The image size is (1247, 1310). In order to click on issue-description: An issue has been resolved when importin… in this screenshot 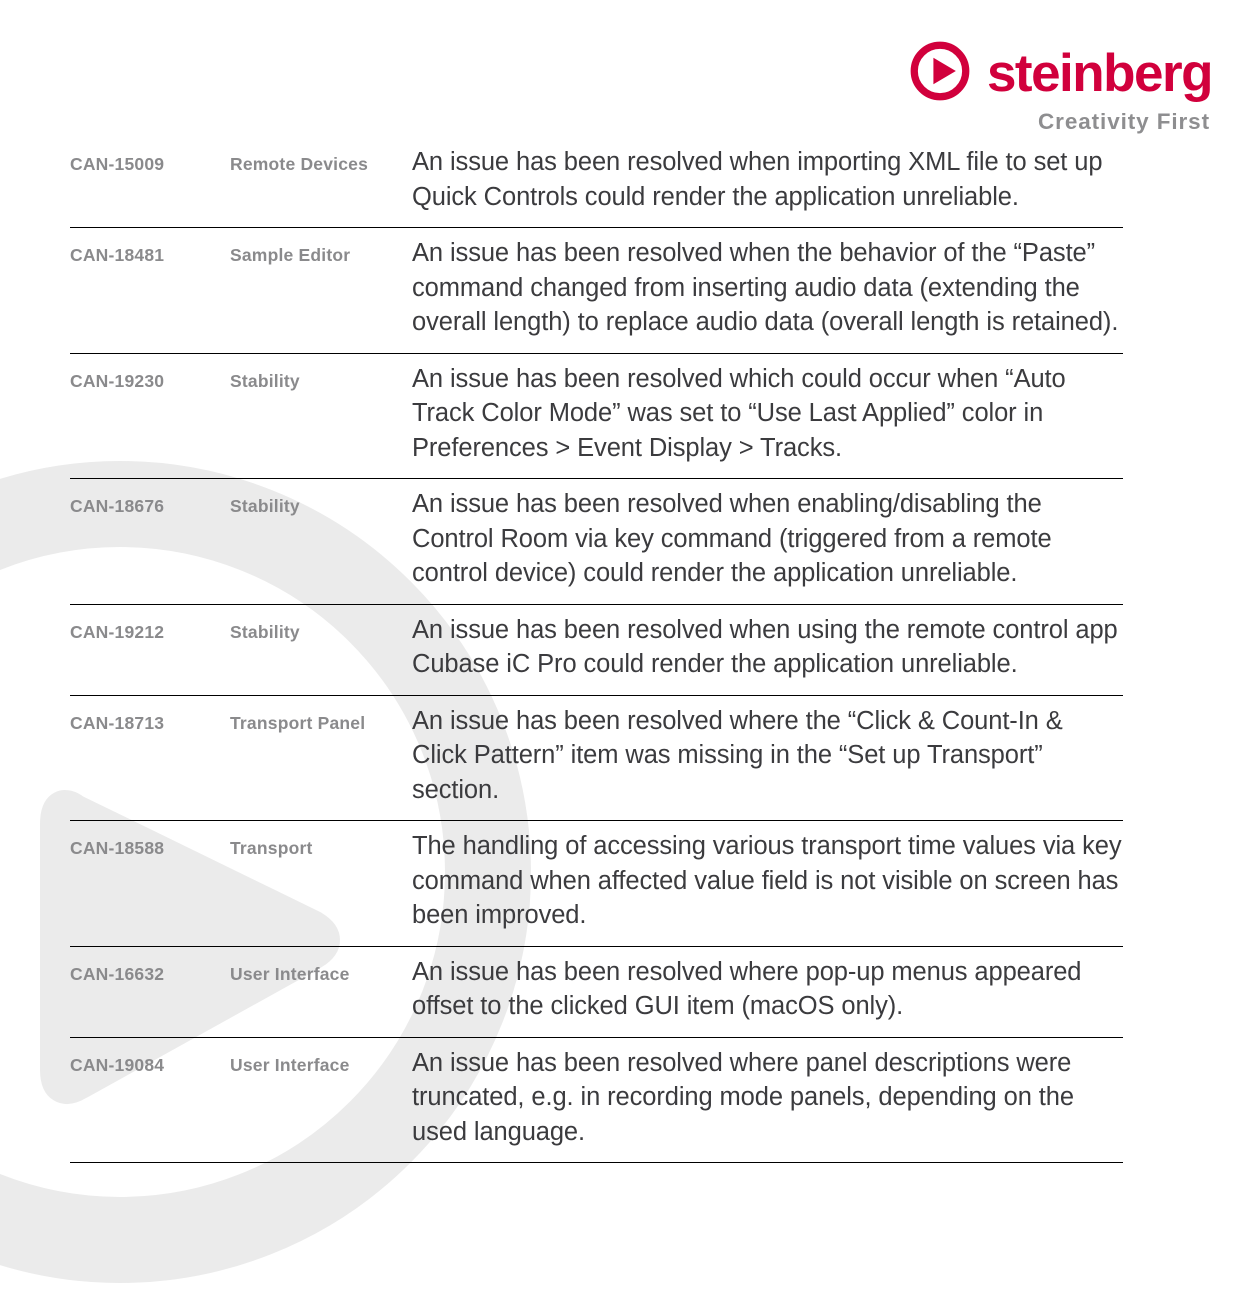, I will do `click(767, 182)`.